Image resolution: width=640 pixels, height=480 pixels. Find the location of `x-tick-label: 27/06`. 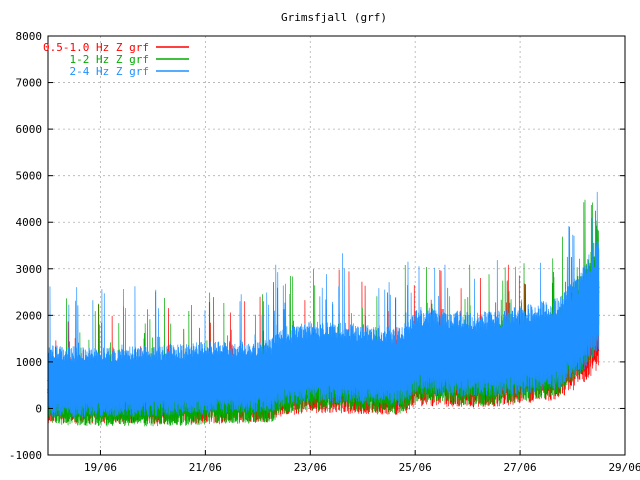

x-tick-label: 27/06 is located at coordinates (520, 467).